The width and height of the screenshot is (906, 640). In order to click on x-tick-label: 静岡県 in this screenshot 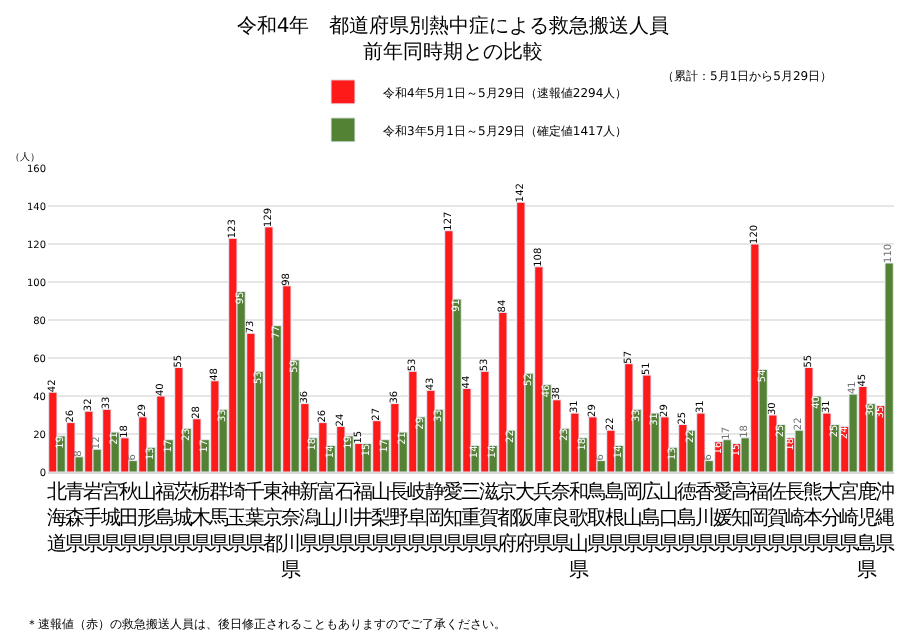, I will do `click(435, 518)`.